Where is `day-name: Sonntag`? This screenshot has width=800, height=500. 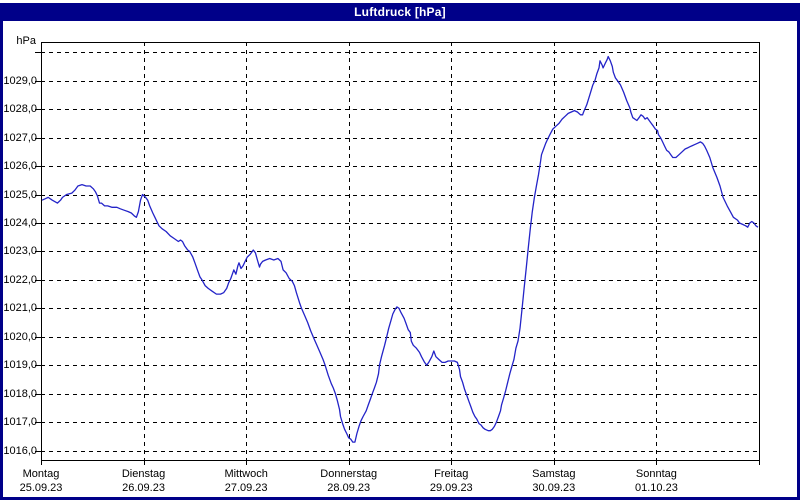 day-name: Sonntag is located at coordinates (656, 474).